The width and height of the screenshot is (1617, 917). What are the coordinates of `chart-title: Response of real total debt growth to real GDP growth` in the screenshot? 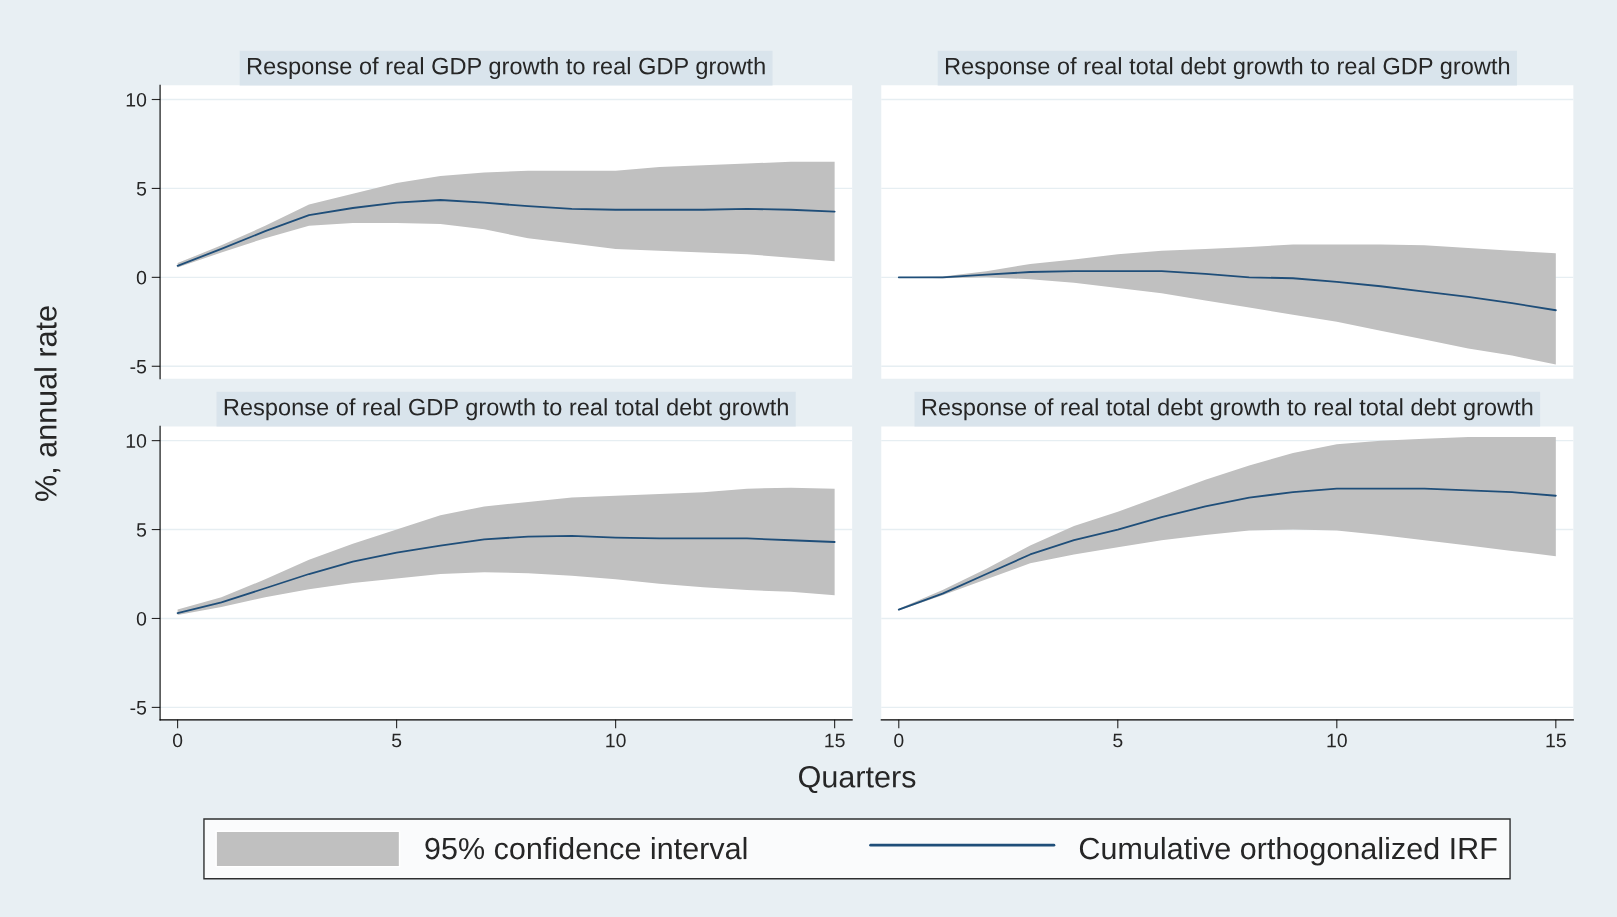 It's located at (1227, 68).